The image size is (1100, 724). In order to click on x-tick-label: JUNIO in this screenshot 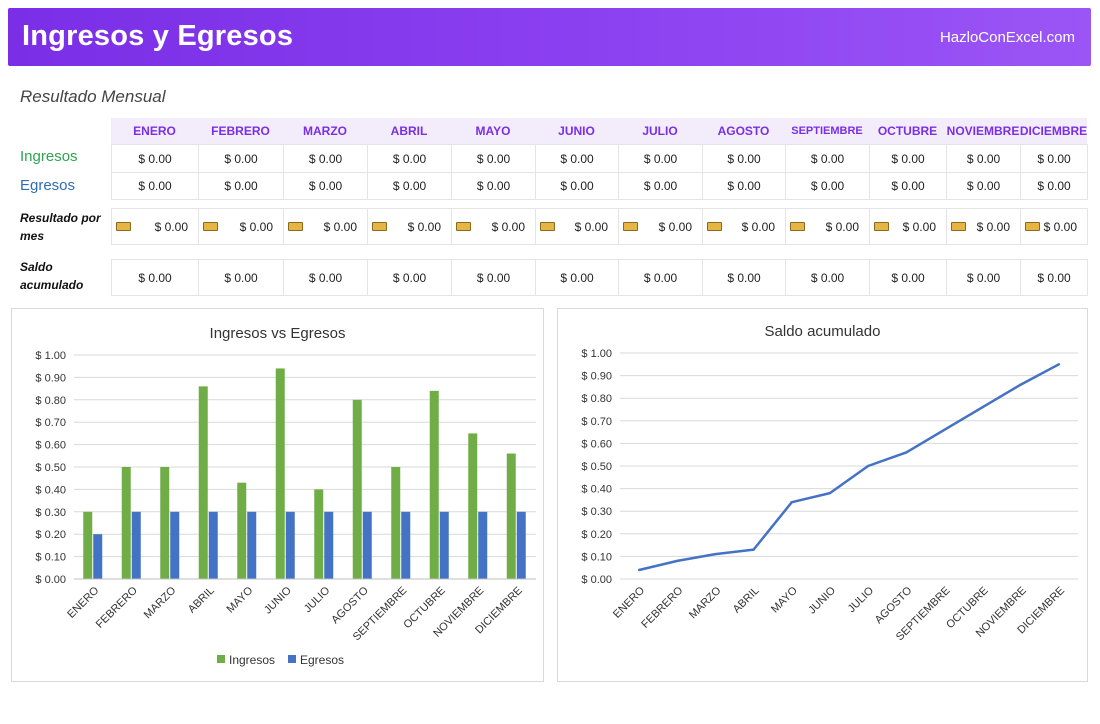, I will do `click(278, 600)`.